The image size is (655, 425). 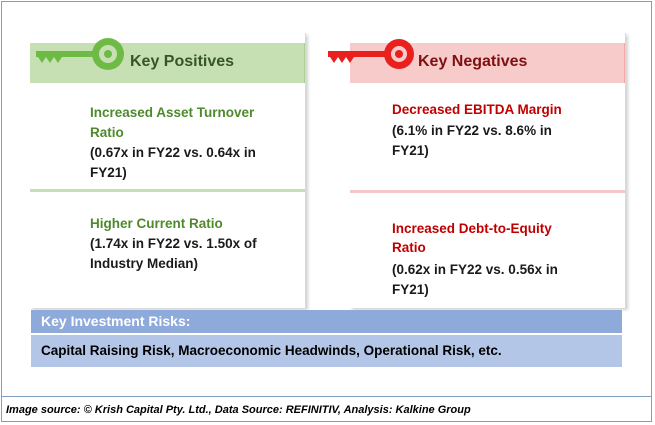 I want to click on positive-item-1-title-line1: Increased Asset Turnover, so click(x=172, y=112).